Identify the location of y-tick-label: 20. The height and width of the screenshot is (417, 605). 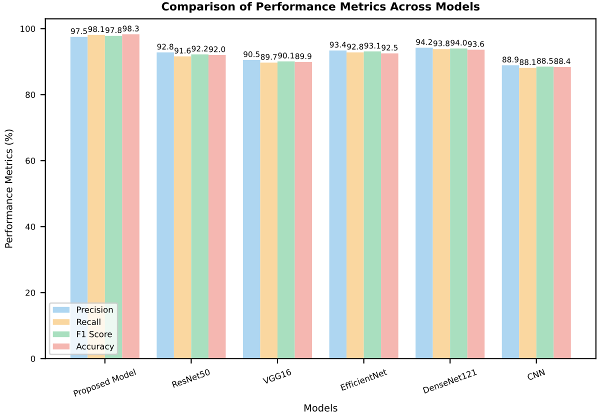
(31, 293).